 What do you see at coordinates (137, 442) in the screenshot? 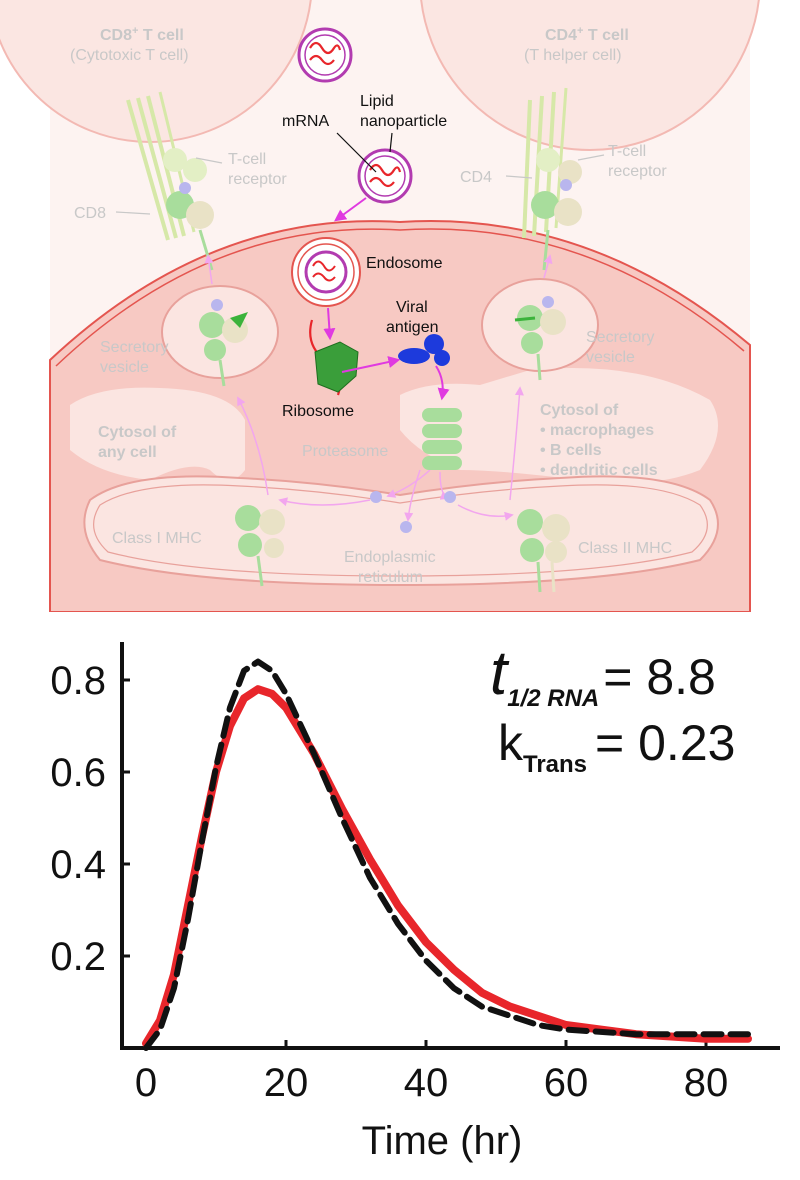
I see `cytosol-any-cell-label: Cytosol of any cell` at bounding box center [137, 442].